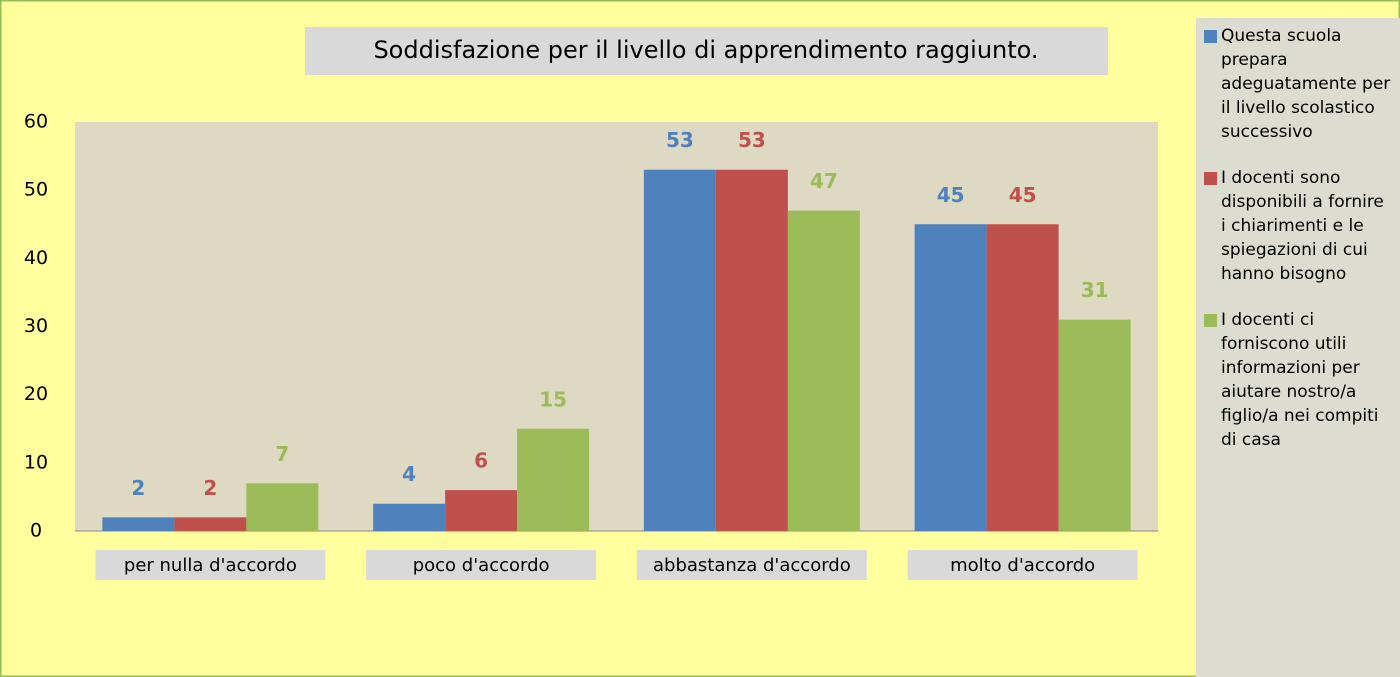 The width and height of the screenshot is (1400, 677). What do you see at coordinates (481, 461) in the screenshot?
I see `data-label: 6` at bounding box center [481, 461].